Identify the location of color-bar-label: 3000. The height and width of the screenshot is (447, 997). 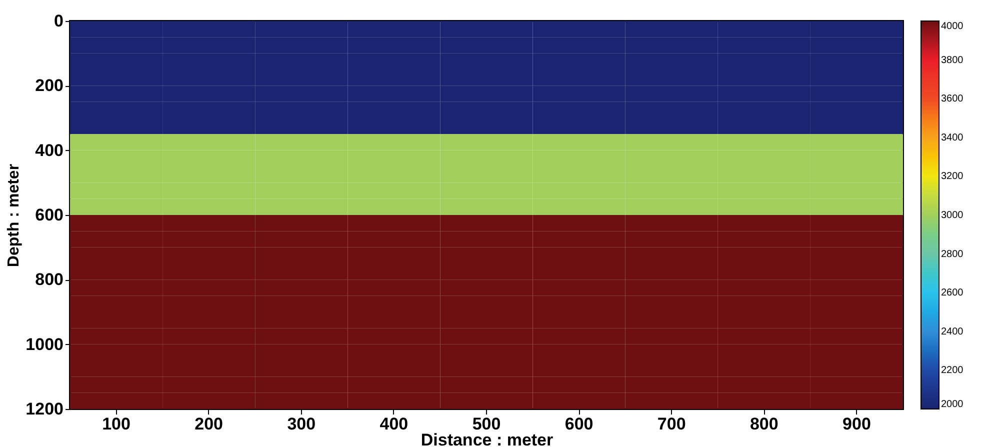
(952, 215).